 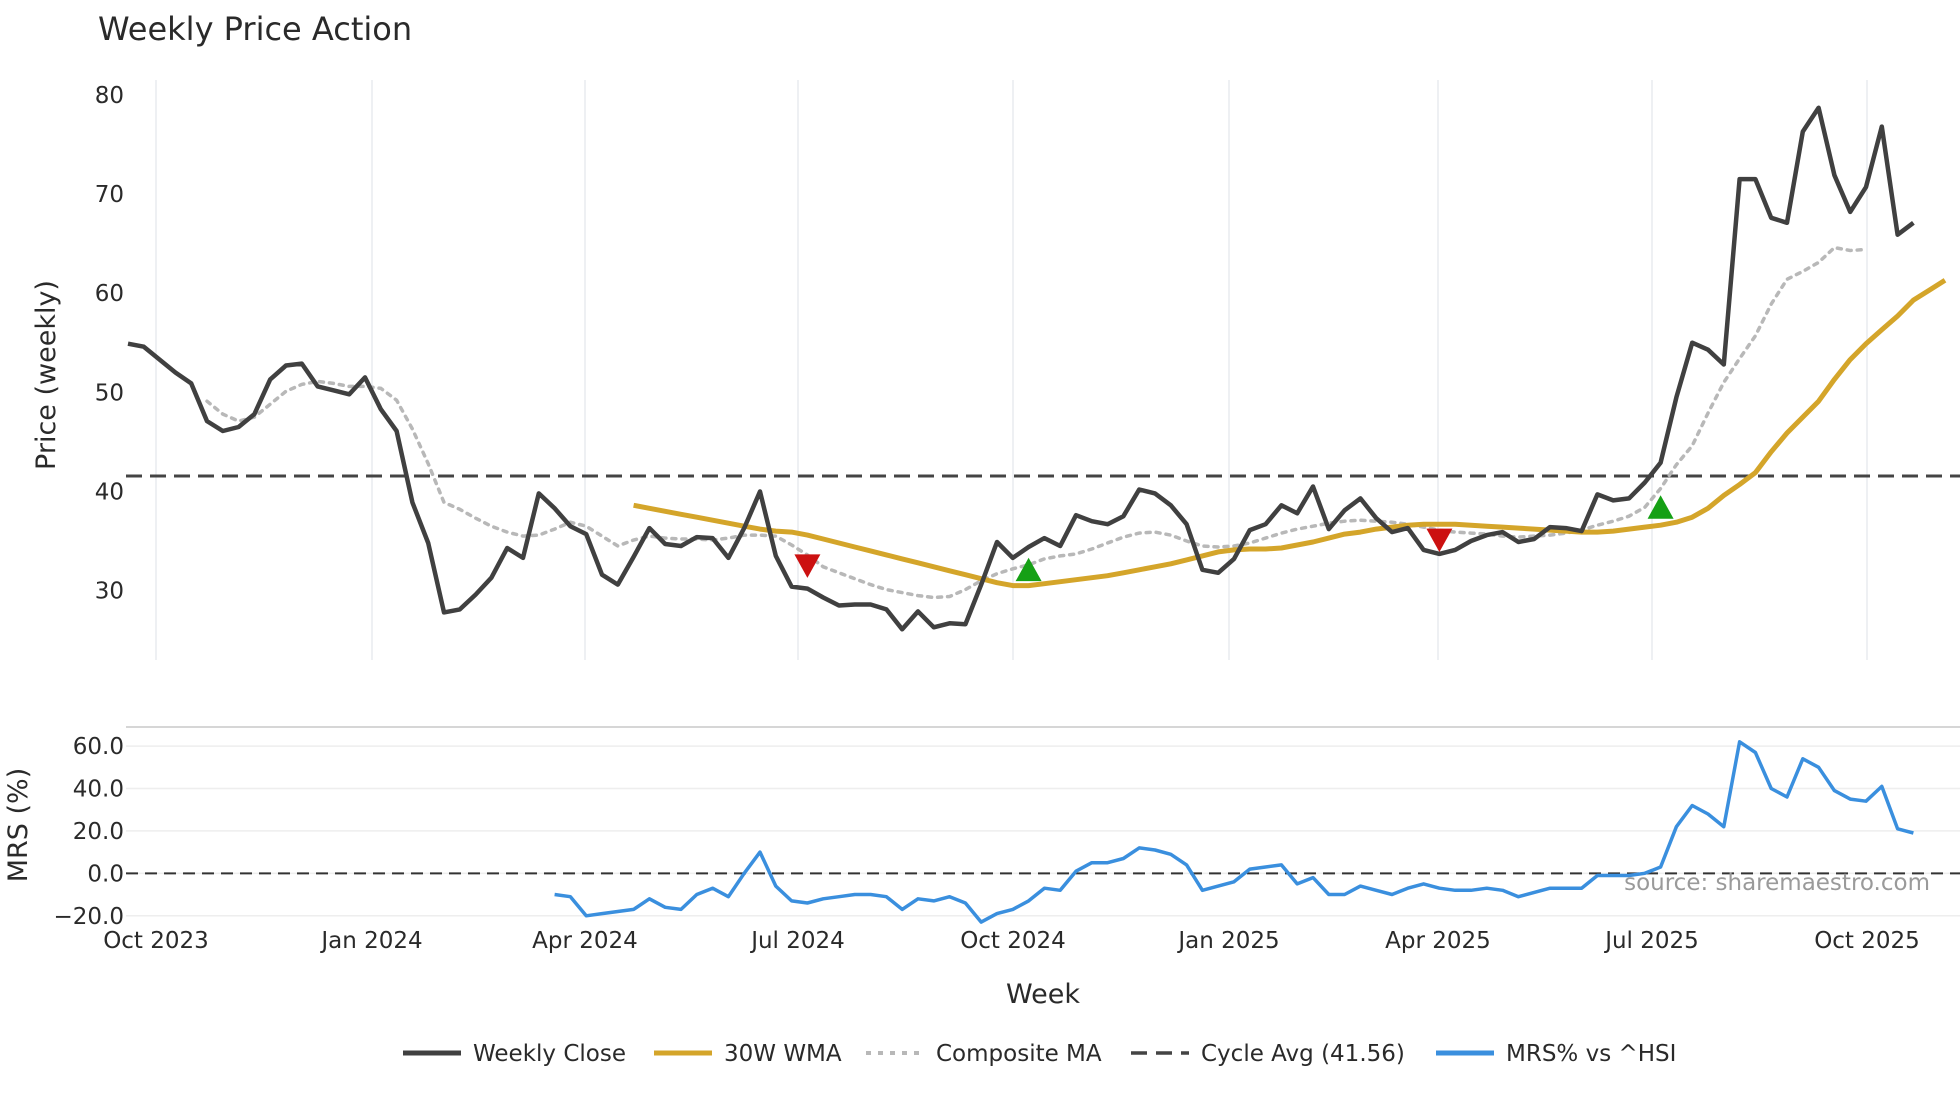 I want to click on chart-title: Weekly Price Action, so click(x=255, y=29).